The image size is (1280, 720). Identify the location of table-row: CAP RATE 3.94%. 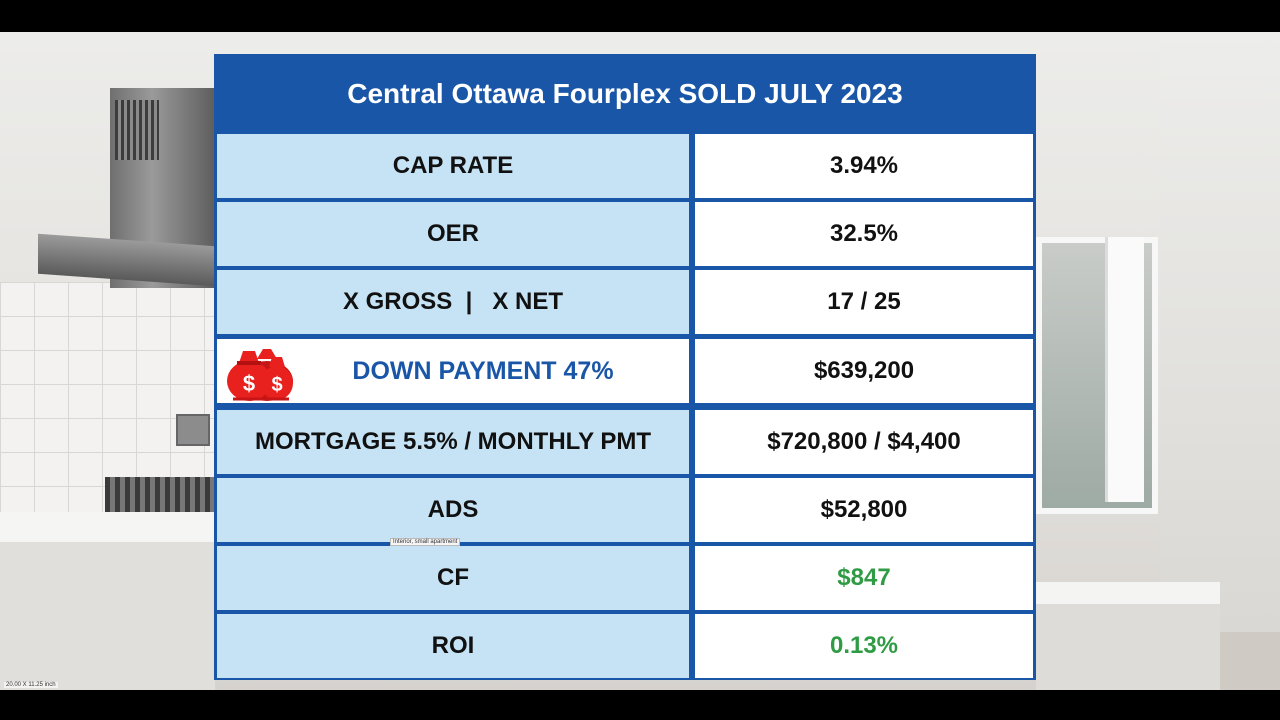
(625, 166).